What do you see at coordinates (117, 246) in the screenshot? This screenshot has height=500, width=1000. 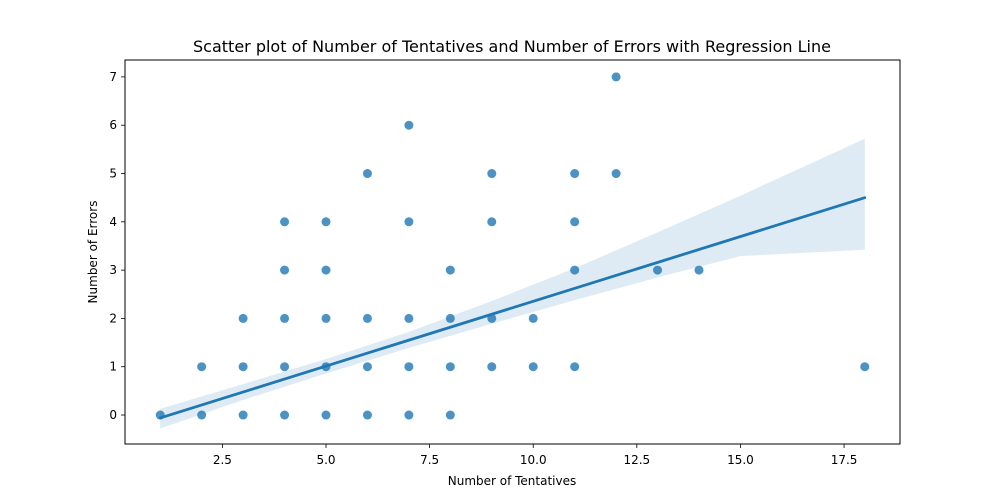 I see `y-axis: 0 1 2 3 4 5 6 7` at bounding box center [117, 246].